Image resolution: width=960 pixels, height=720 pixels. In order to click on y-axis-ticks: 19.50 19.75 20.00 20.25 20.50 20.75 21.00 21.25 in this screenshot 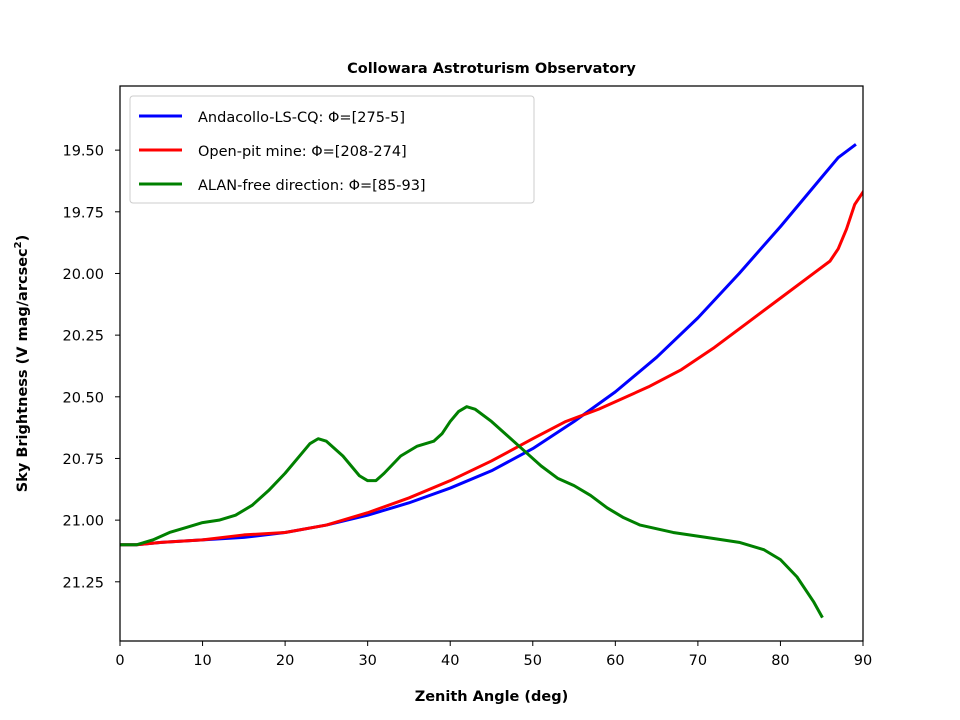, I will do `click(91, 367)`.